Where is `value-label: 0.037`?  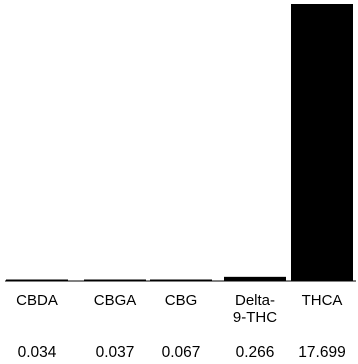
value-label: 0.037 is located at coordinates (115, 352).